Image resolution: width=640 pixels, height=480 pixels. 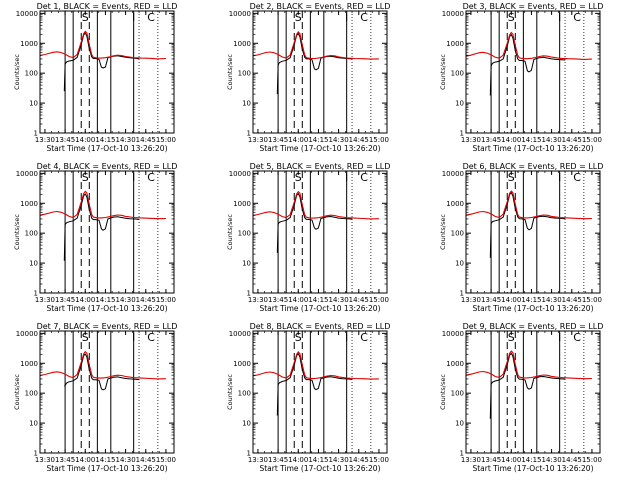 I want to click on panel-title: Det 8, BLACK = Events, RED = LLD, so click(x=320, y=326).